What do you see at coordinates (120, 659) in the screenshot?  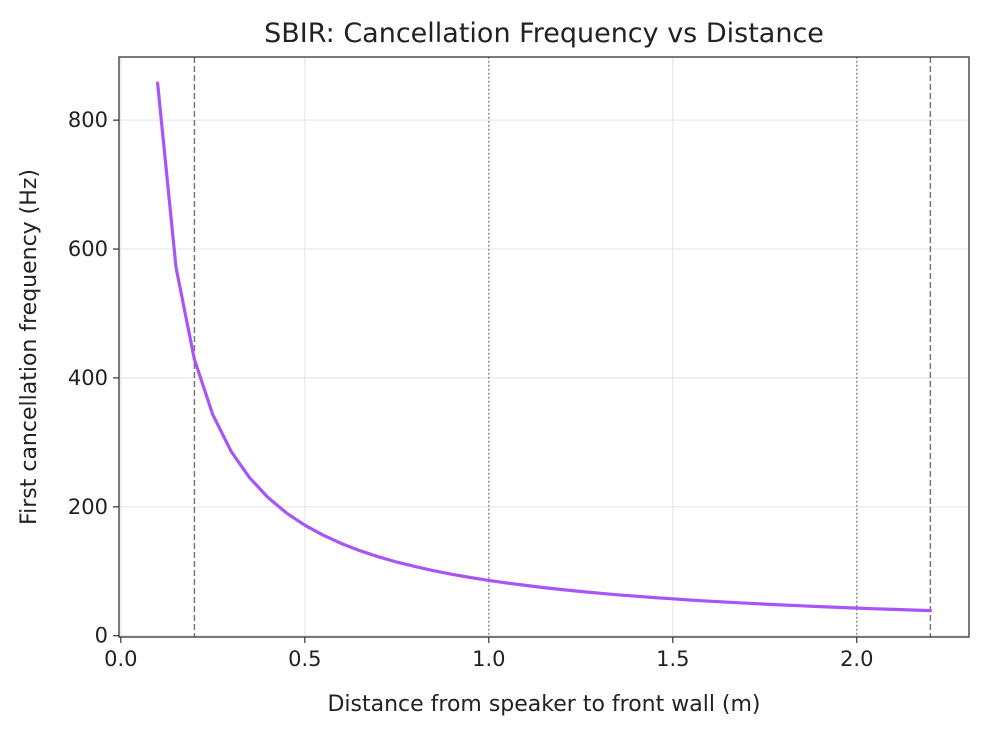 I see `x-tick-label: 0.0` at bounding box center [120, 659].